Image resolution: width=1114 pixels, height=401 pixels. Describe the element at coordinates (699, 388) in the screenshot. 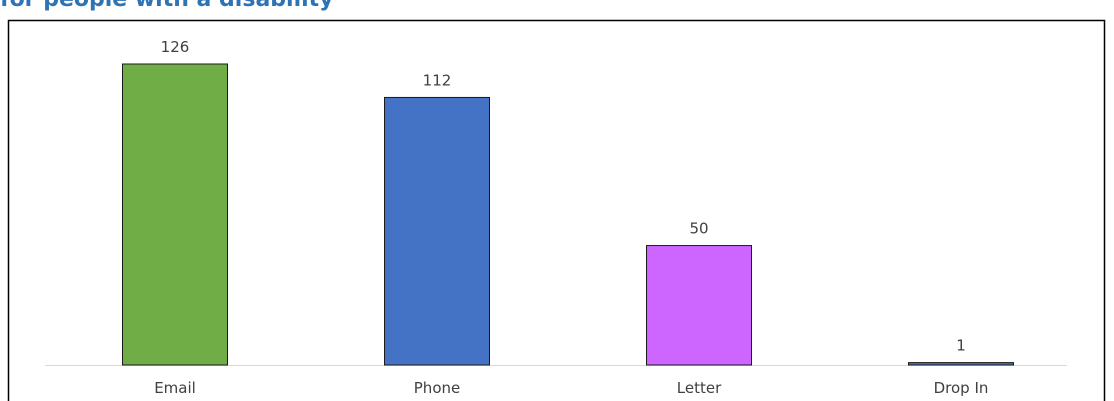

I see `x-tick-label: Letter` at that location.